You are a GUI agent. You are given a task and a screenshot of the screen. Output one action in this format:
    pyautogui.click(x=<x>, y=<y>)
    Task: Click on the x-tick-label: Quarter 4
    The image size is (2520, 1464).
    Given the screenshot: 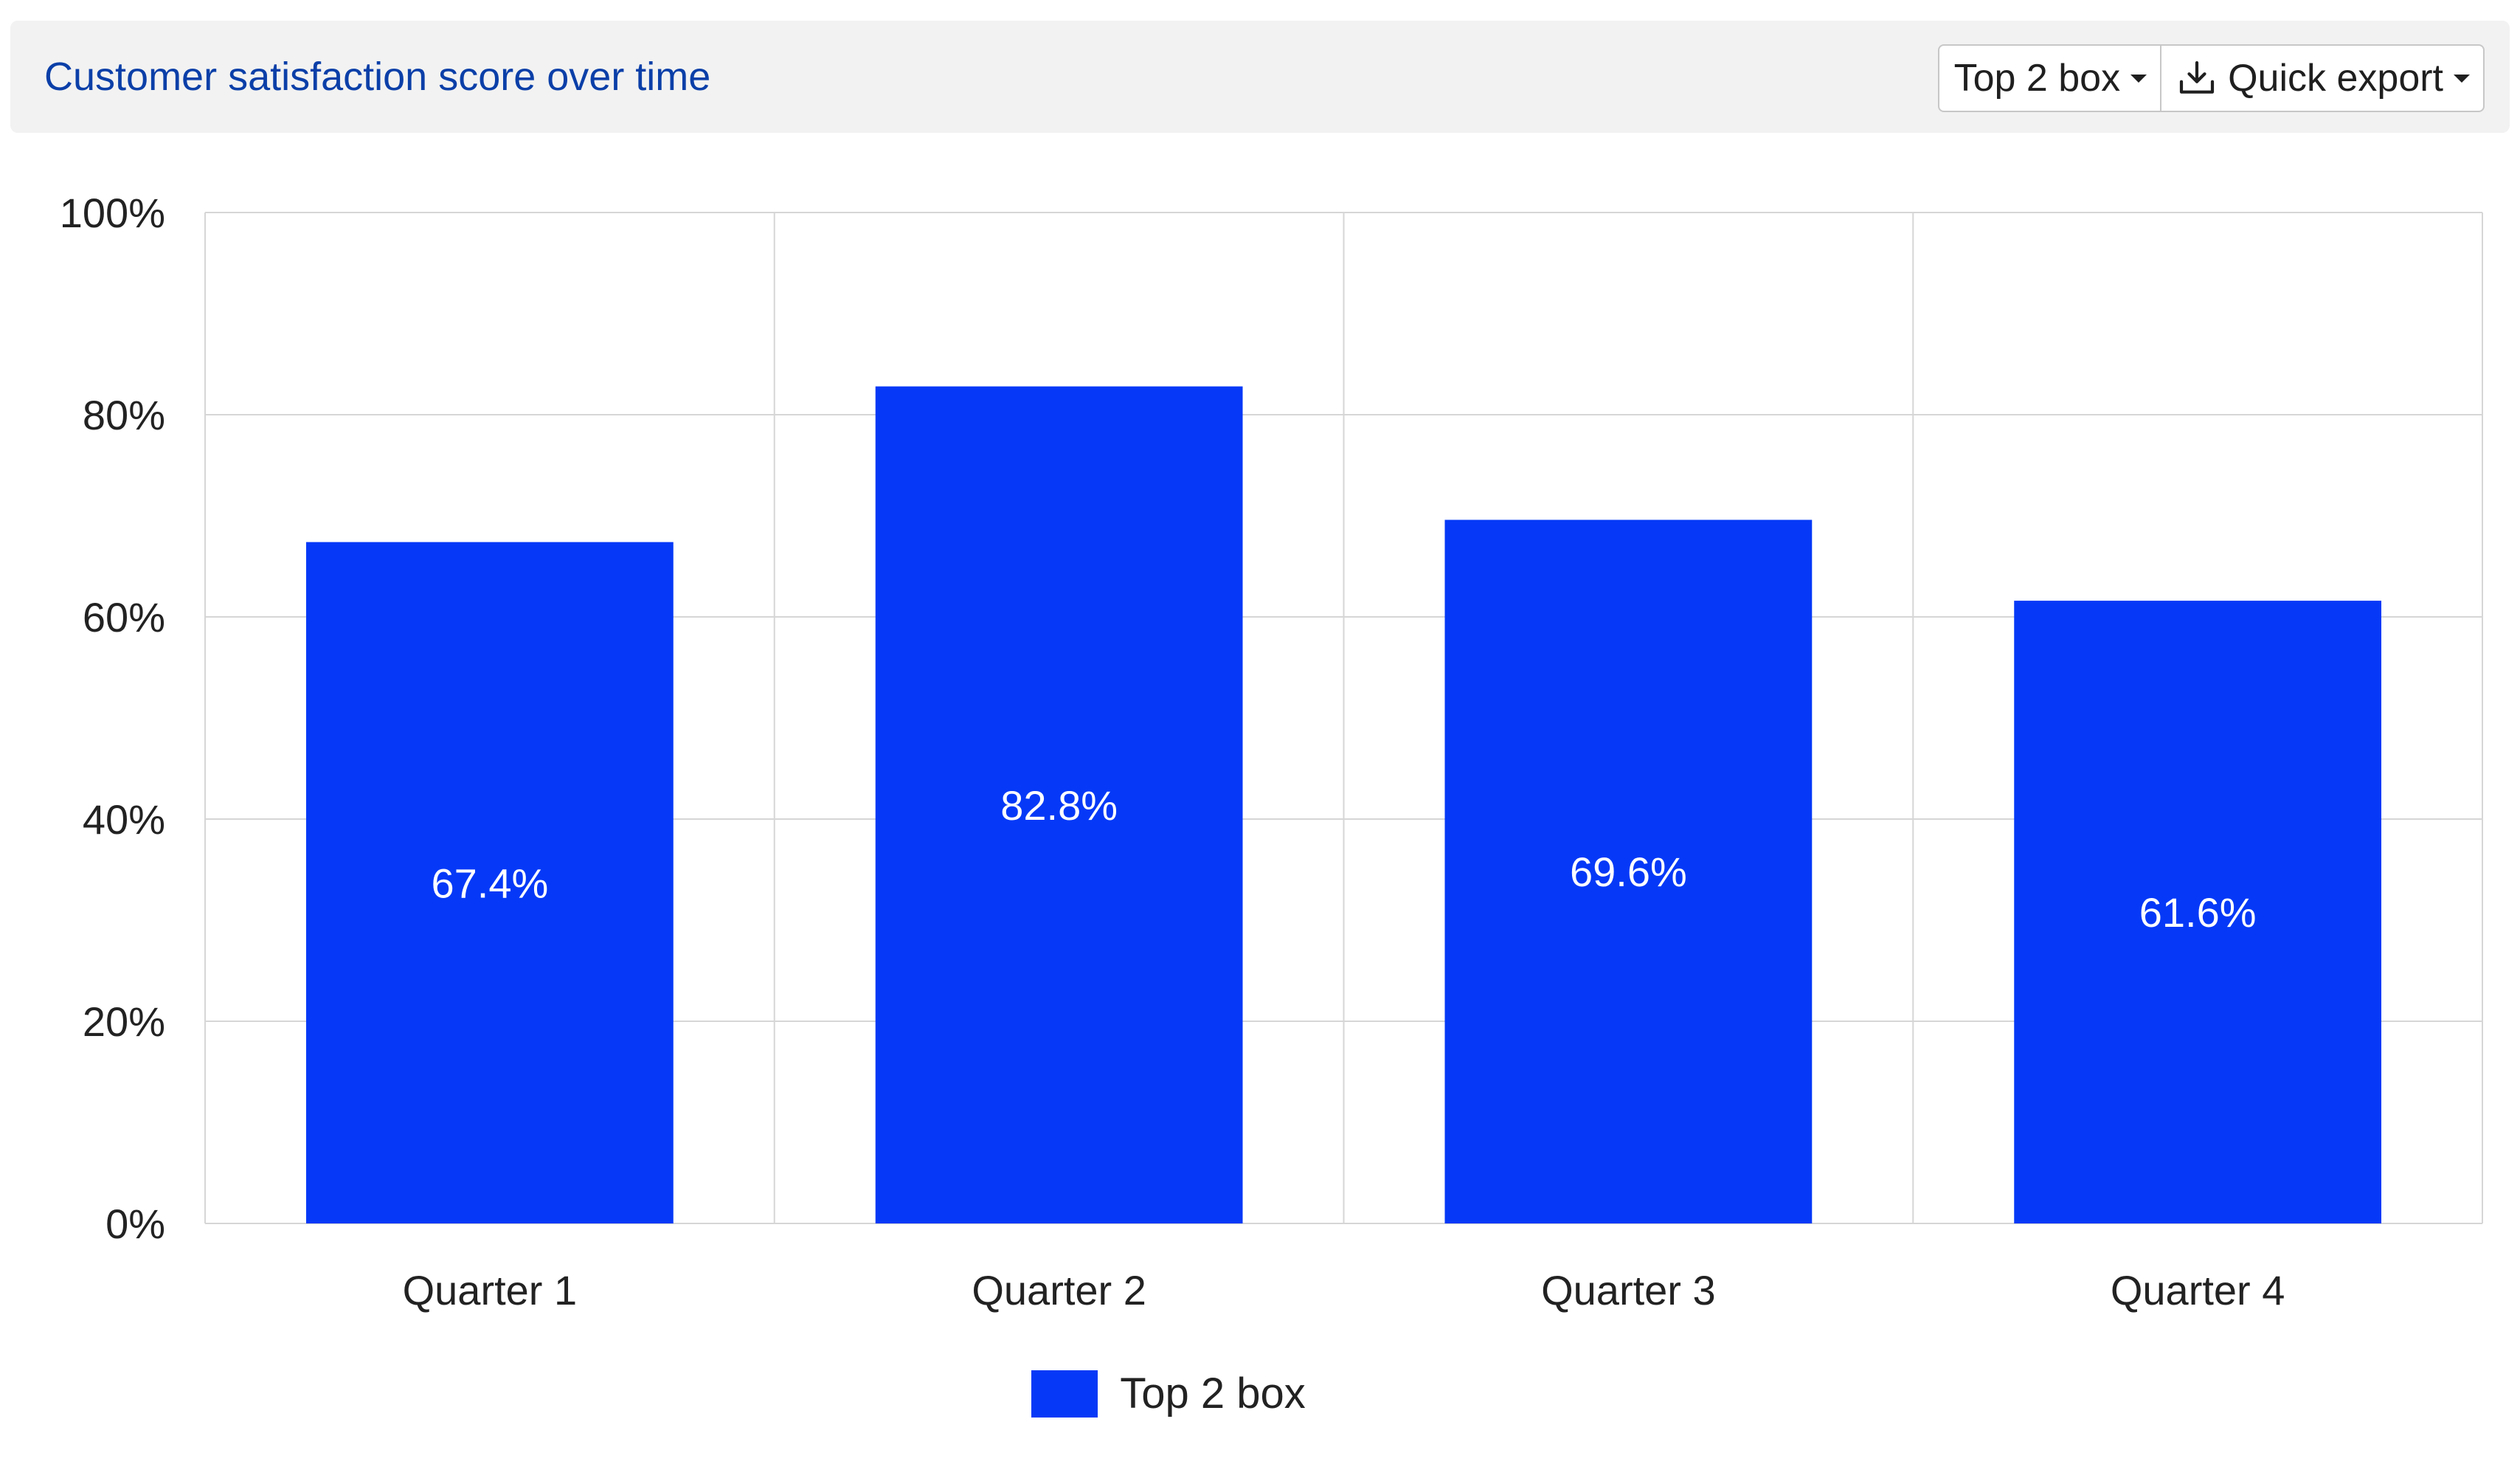 What is the action you would take?
    pyautogui.click(x=2198, y=1290)
    